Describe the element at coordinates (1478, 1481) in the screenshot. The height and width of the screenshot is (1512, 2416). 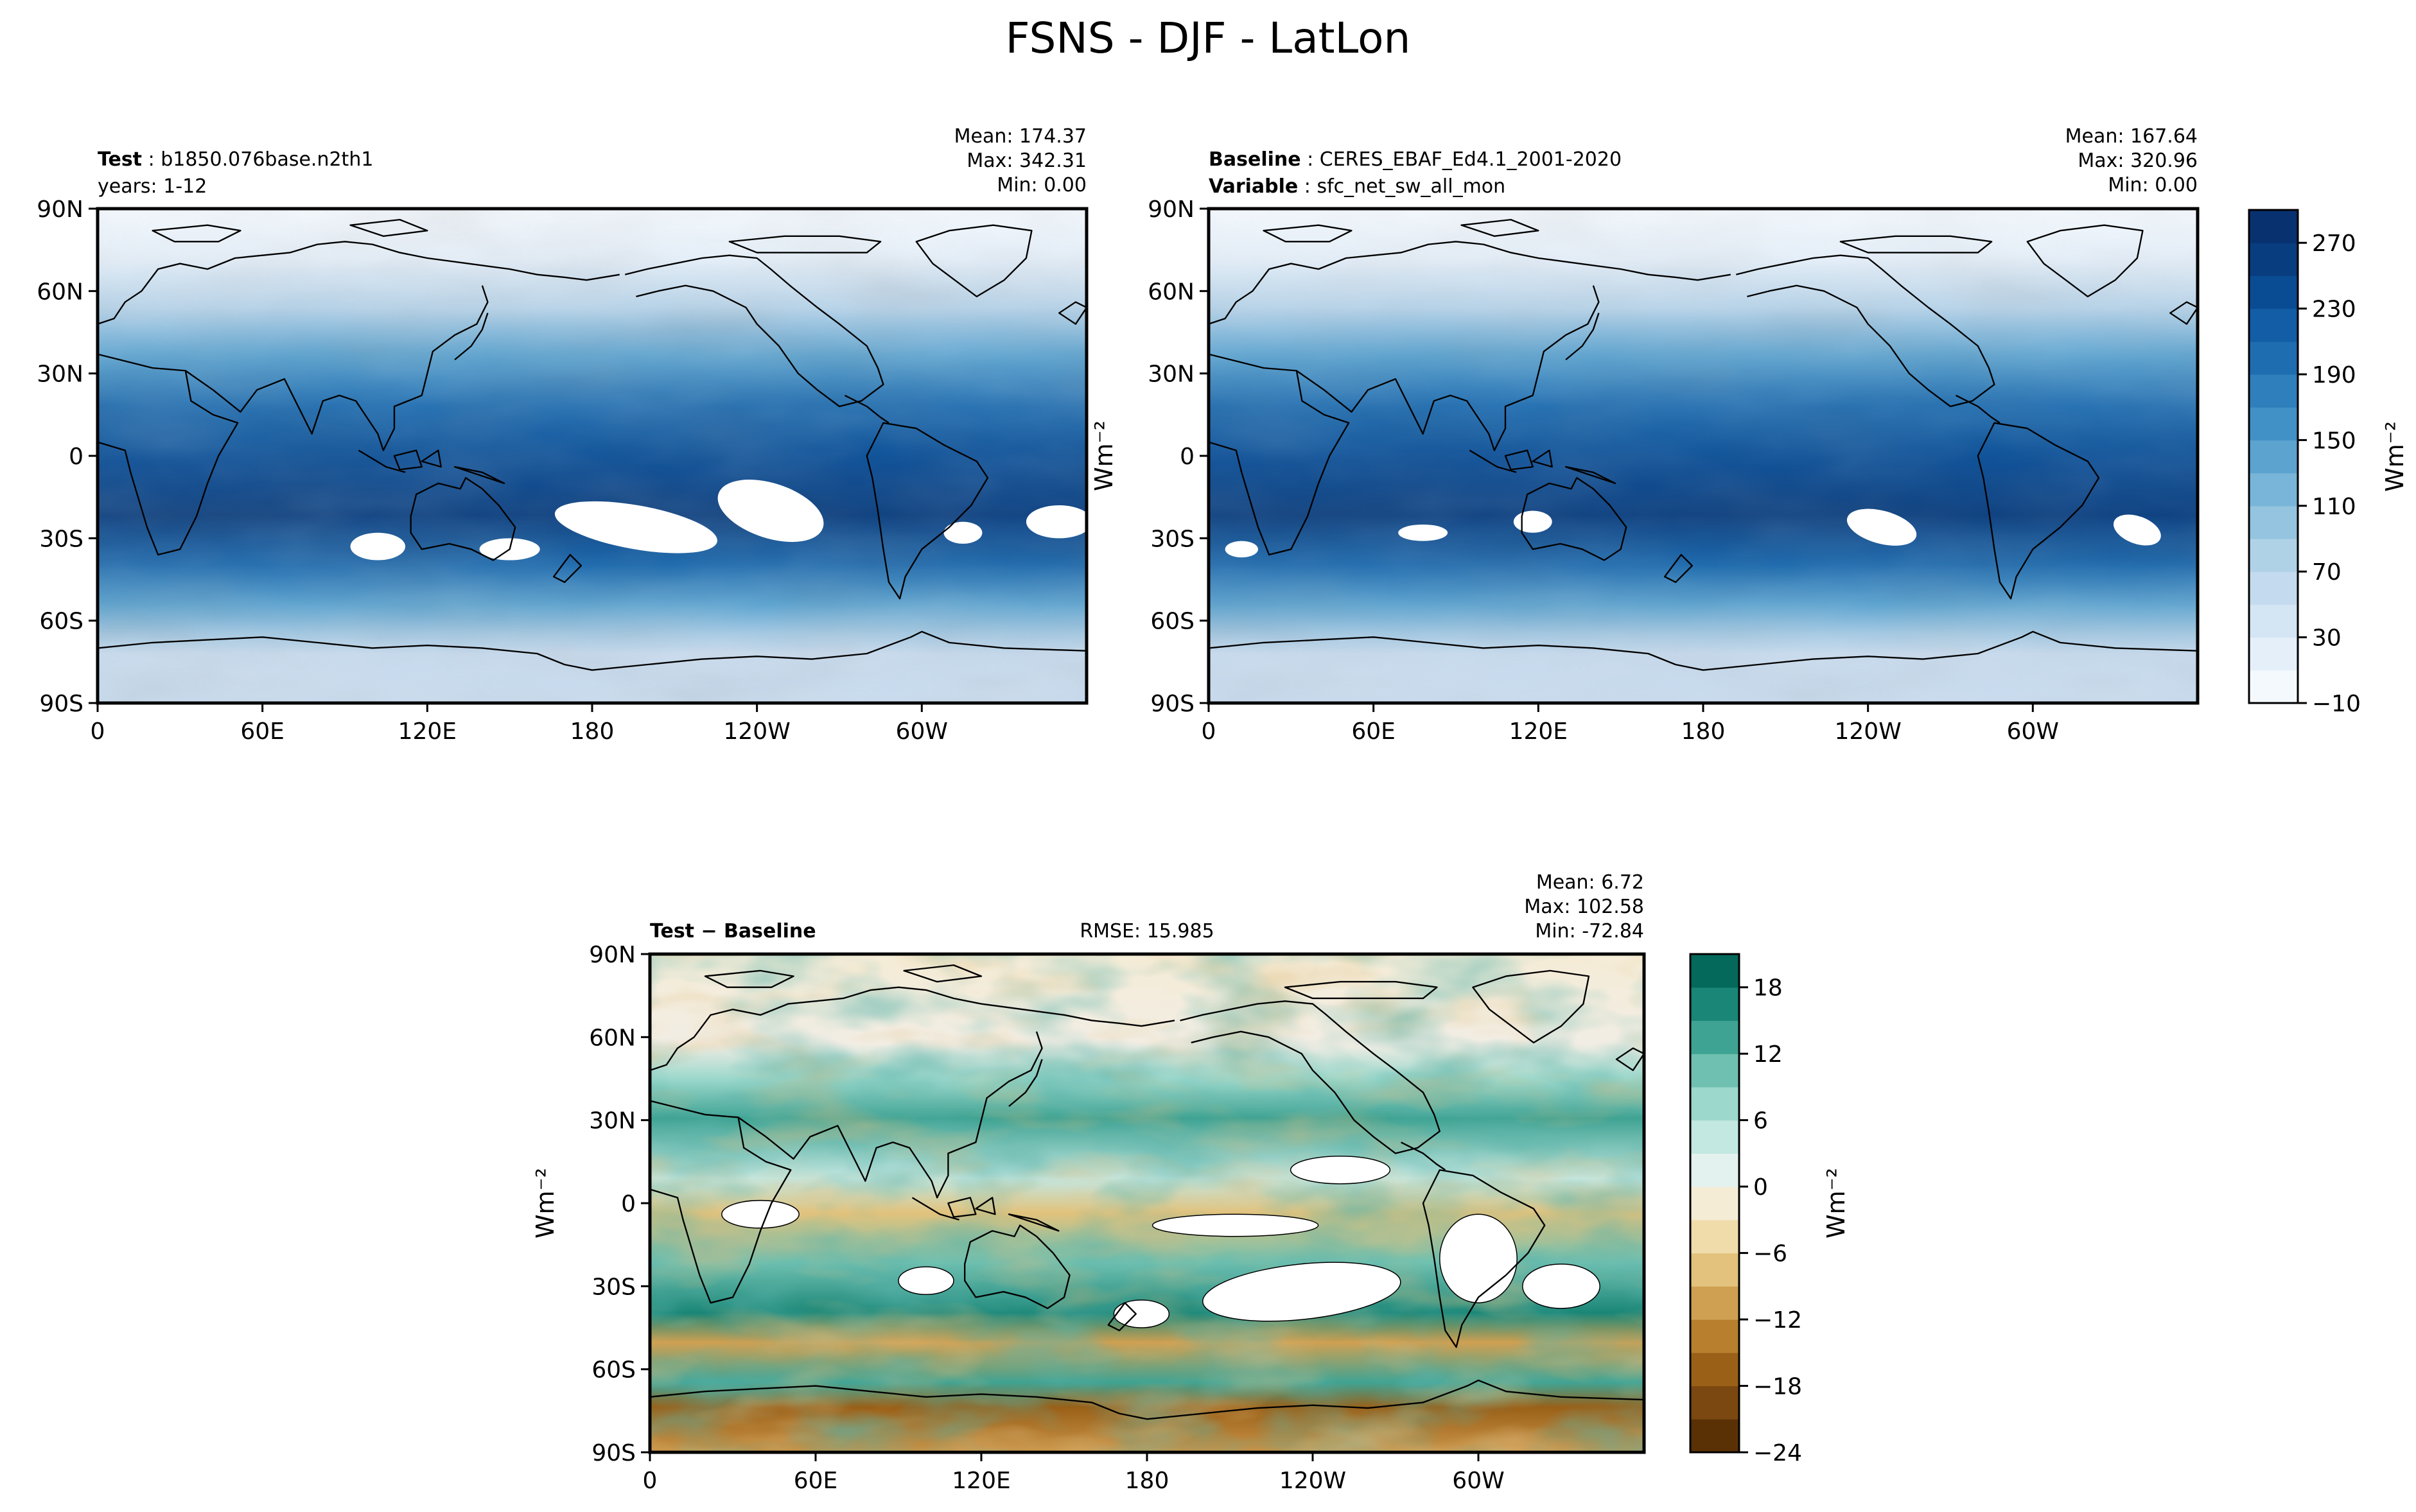
I see `diff-xtick-label: 60W` at that location.